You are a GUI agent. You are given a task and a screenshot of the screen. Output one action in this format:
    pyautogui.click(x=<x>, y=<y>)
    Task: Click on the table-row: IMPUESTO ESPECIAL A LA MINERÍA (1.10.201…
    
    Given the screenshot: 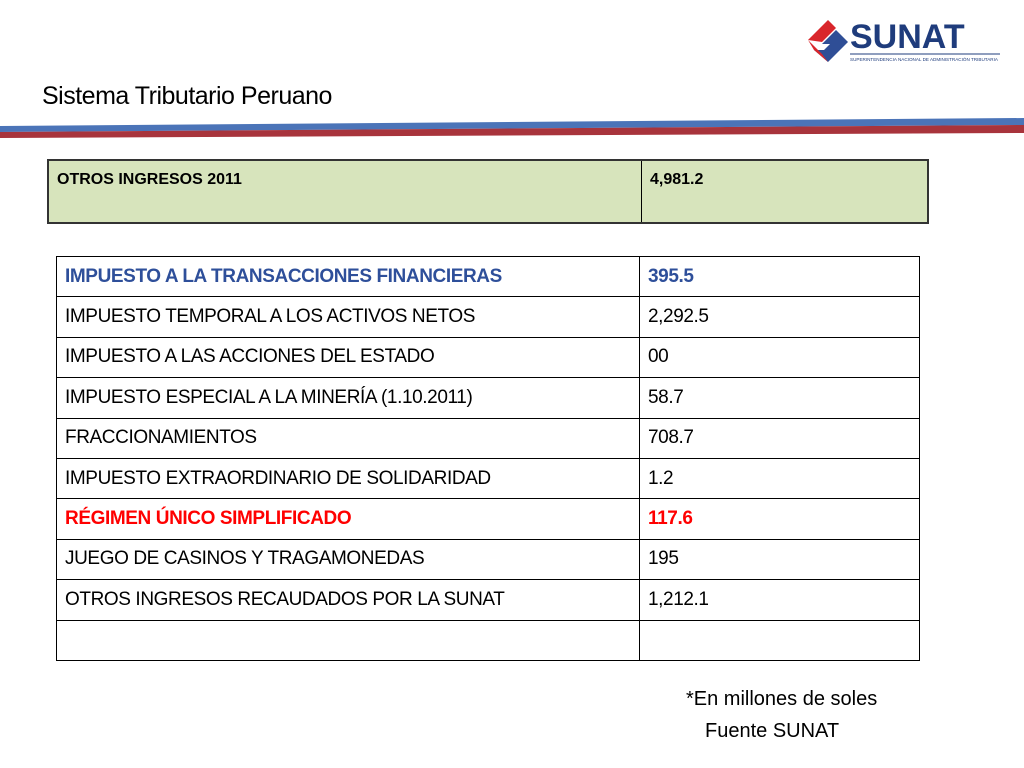 What is the action you would take?
    pyautogui.click(x=488, y=398)
    